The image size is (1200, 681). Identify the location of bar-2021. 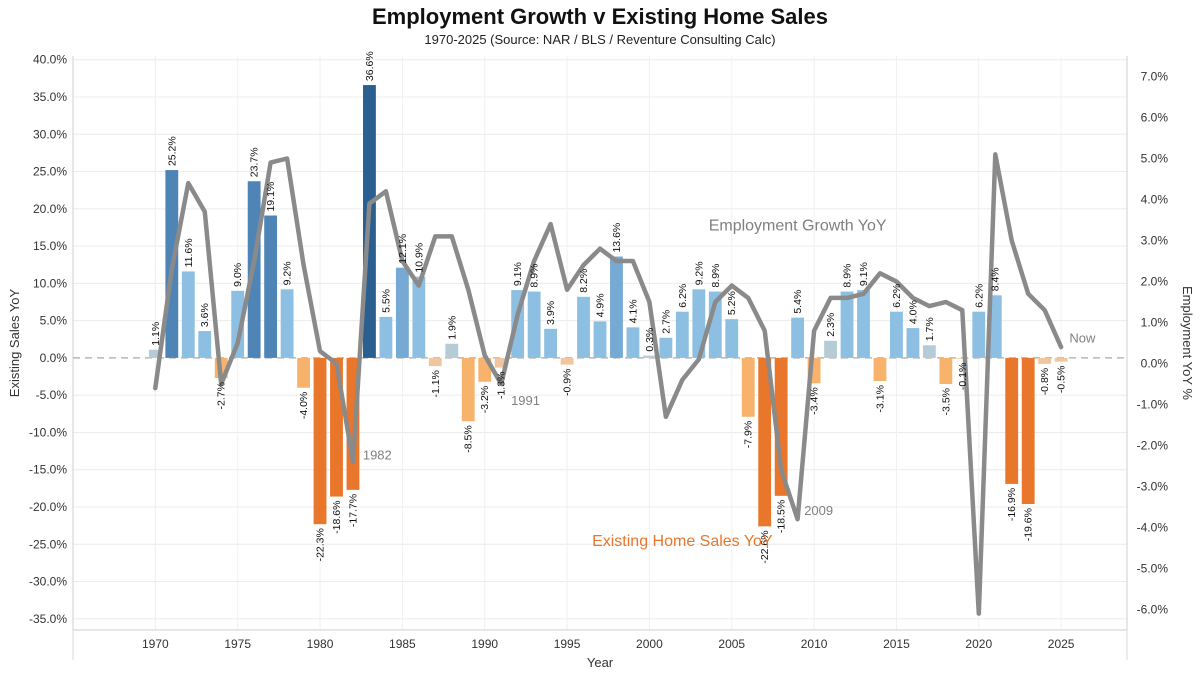
(995, 326).